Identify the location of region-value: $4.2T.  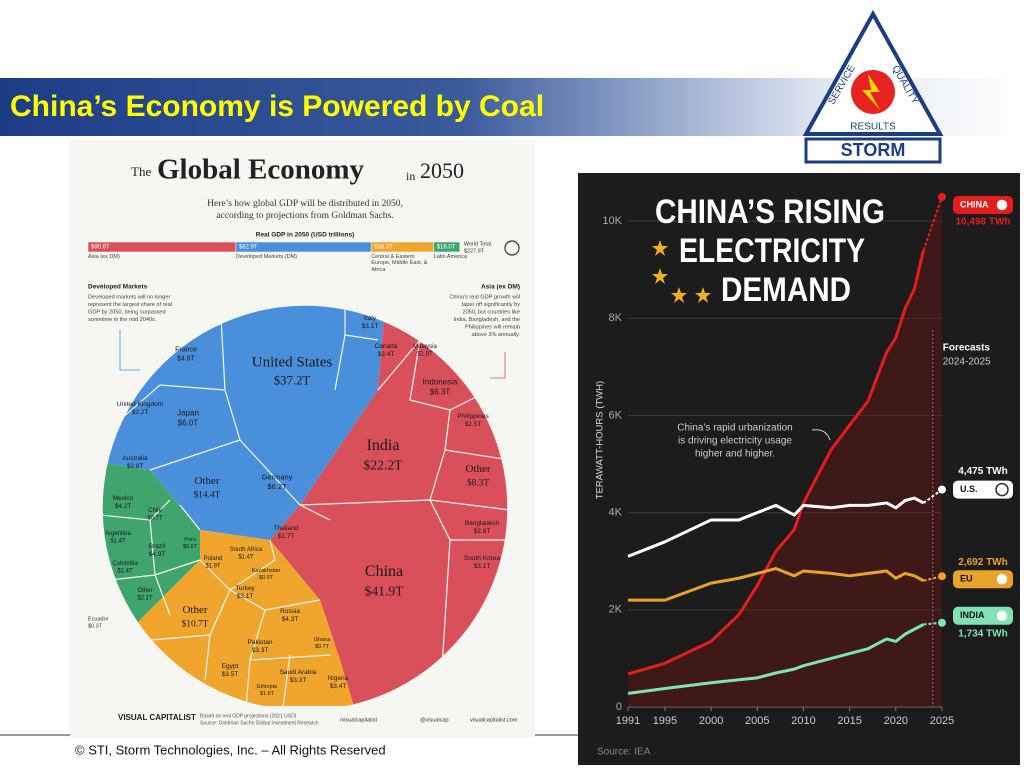
(123, 506).